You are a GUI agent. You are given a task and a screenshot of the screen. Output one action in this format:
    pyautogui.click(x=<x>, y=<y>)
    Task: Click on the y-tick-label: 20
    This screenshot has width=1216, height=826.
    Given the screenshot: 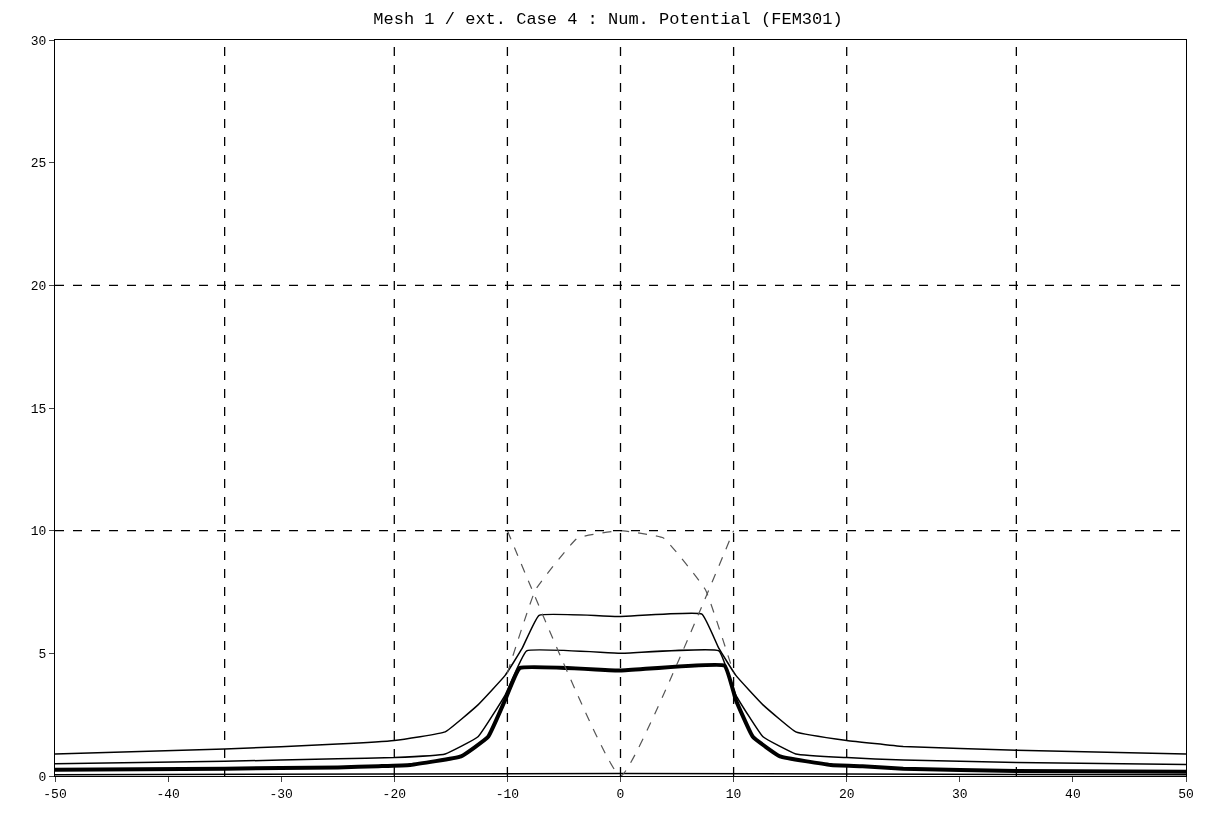 What is the action you would take?
    pyautogui.click(x=38, y=286)
    